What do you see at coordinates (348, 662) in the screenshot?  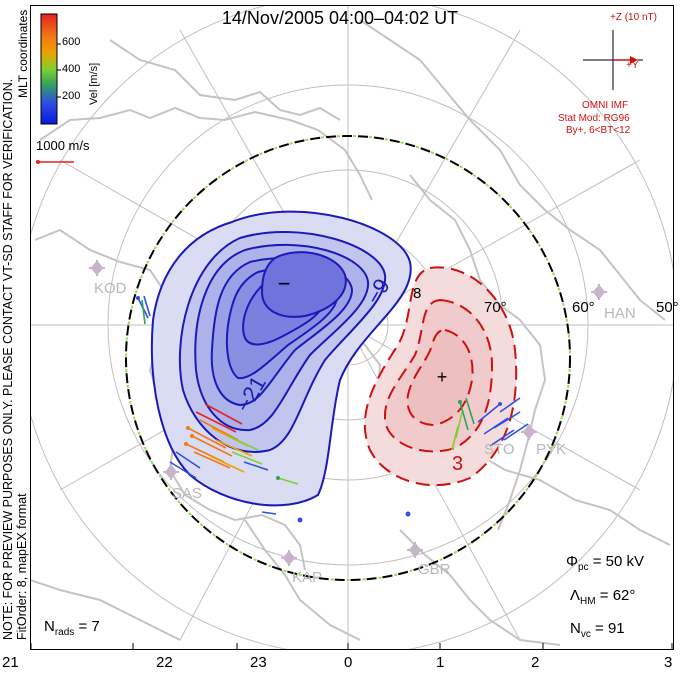 I see `mlt-label-0: 0` at bounding box center [348, 662].